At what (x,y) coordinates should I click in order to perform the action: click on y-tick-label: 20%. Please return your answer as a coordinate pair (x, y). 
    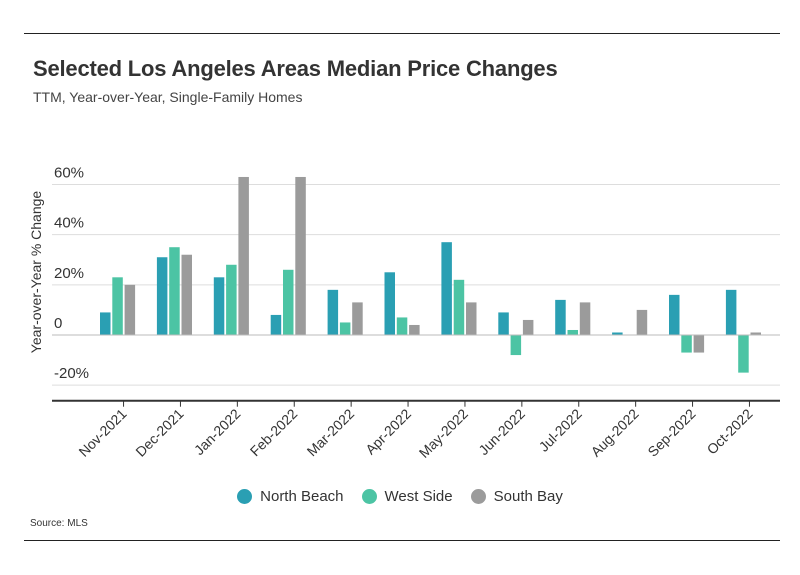
    Looking at the image, I should click on (69, 273).